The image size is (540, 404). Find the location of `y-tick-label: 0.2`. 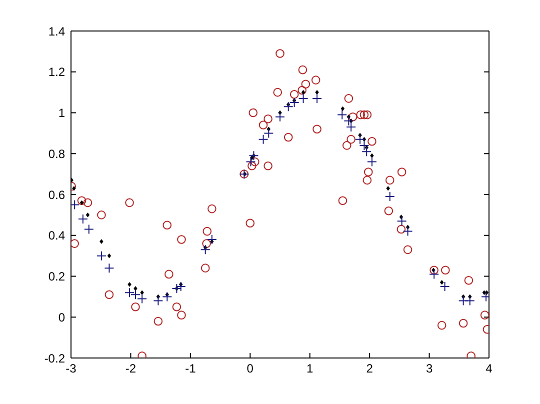

y-tick-label: 0.2 is located at coordinates (57, 277).